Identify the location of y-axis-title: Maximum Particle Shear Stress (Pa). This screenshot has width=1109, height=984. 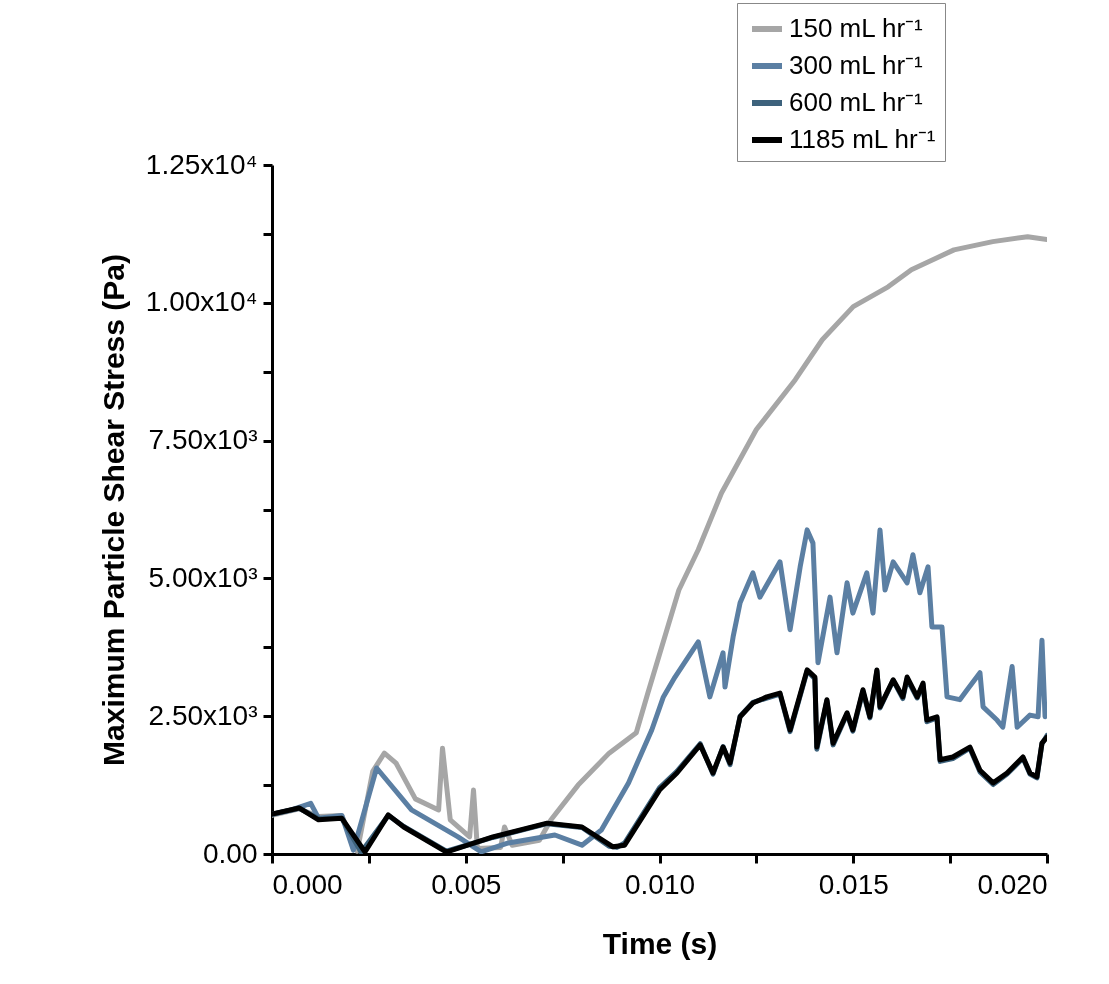
(113, 510).